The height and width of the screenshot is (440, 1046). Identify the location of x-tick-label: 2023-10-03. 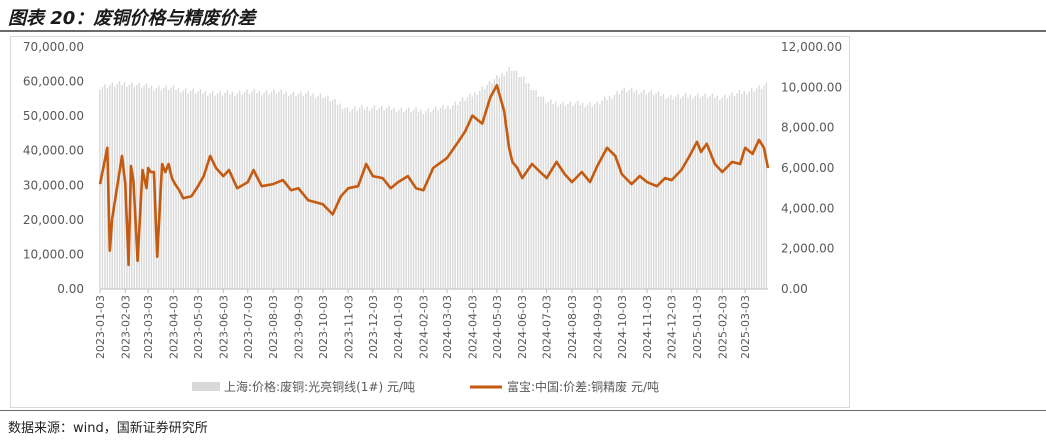
(323, 327).